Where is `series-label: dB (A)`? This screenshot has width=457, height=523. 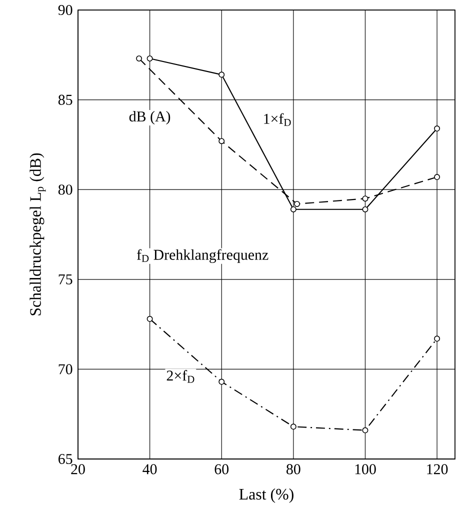
series-label: dB (A) is located at coordinates (149, 118).